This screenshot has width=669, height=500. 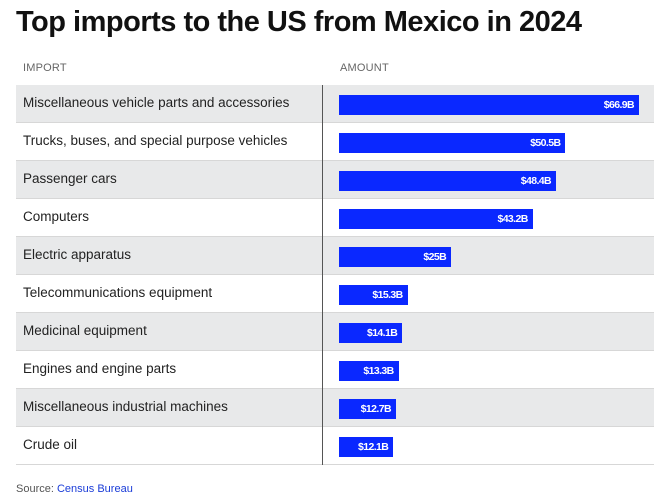 I want to click on category-label: Engines and engine parts, so click(x=100, y=368).